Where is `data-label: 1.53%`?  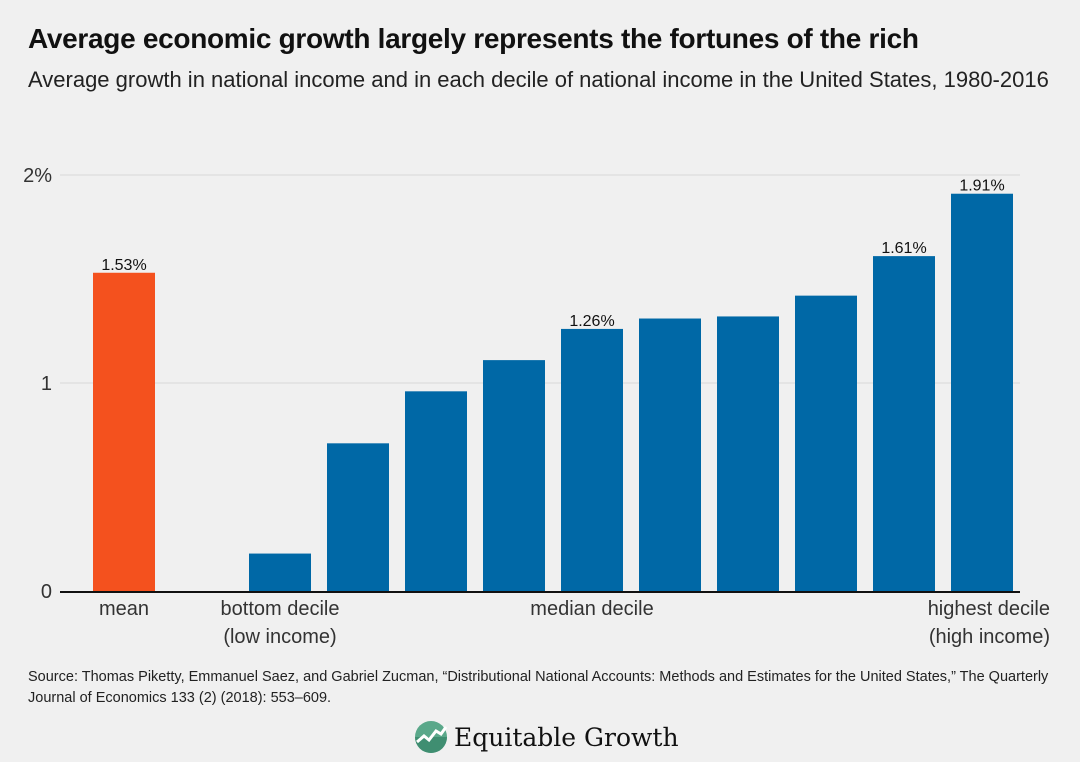
data-label: 1.53% is located at coordinates (123, 265).